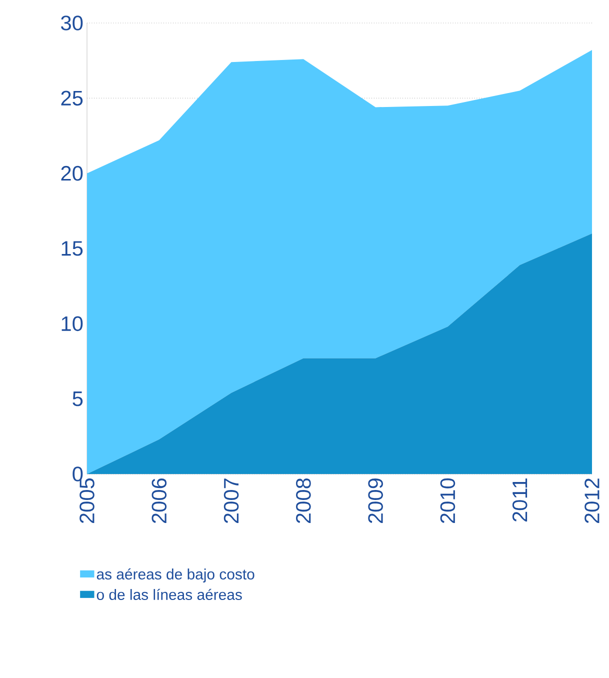 The height and width of the screenshot is (678, 609). Describe the element at coordinates (375, 501) in the screenshot. I see `x-tick-label: 2009` at that location.